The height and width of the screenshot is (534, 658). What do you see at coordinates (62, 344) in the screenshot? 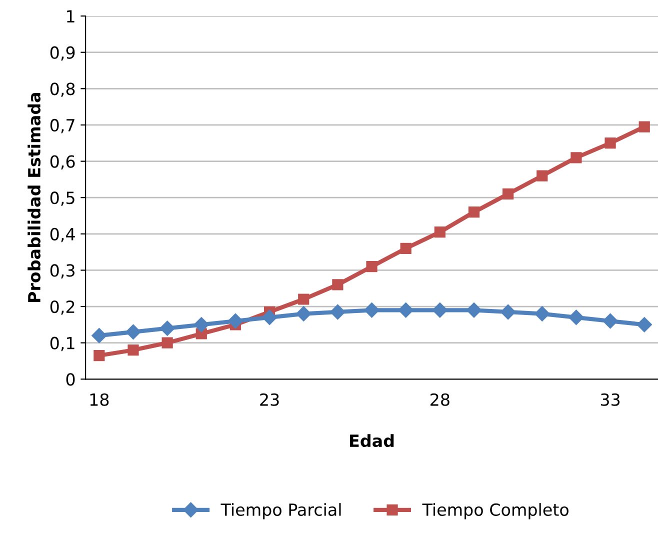
I see `y-tick-label: 0,1` at bounding box center [62, 344].